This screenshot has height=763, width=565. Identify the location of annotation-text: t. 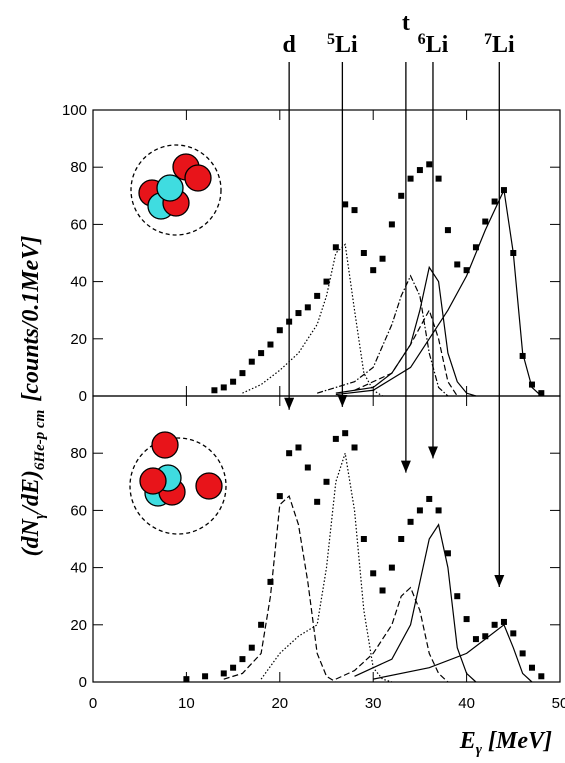
(406, 23).